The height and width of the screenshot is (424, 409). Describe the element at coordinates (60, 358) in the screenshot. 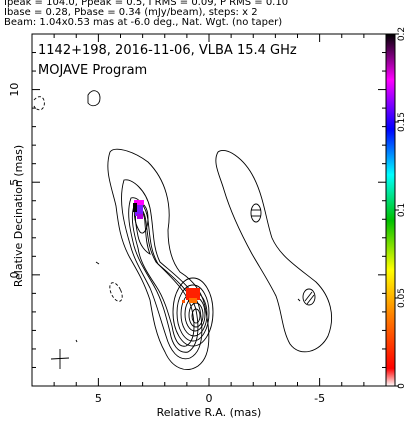

I see `beam-minor-axis` at that location.